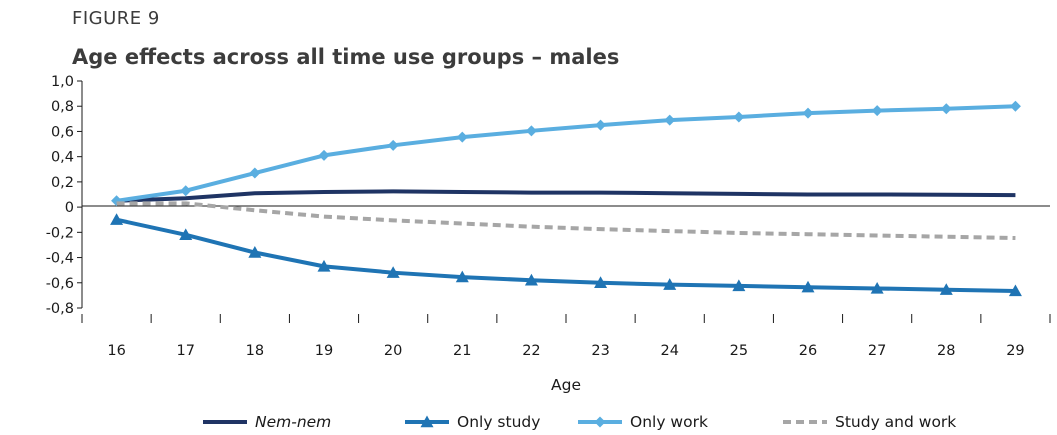 The height and width of the screenshot is (435, 1057). I want to click on y-tick-label: -0,8, so click(60, 309).